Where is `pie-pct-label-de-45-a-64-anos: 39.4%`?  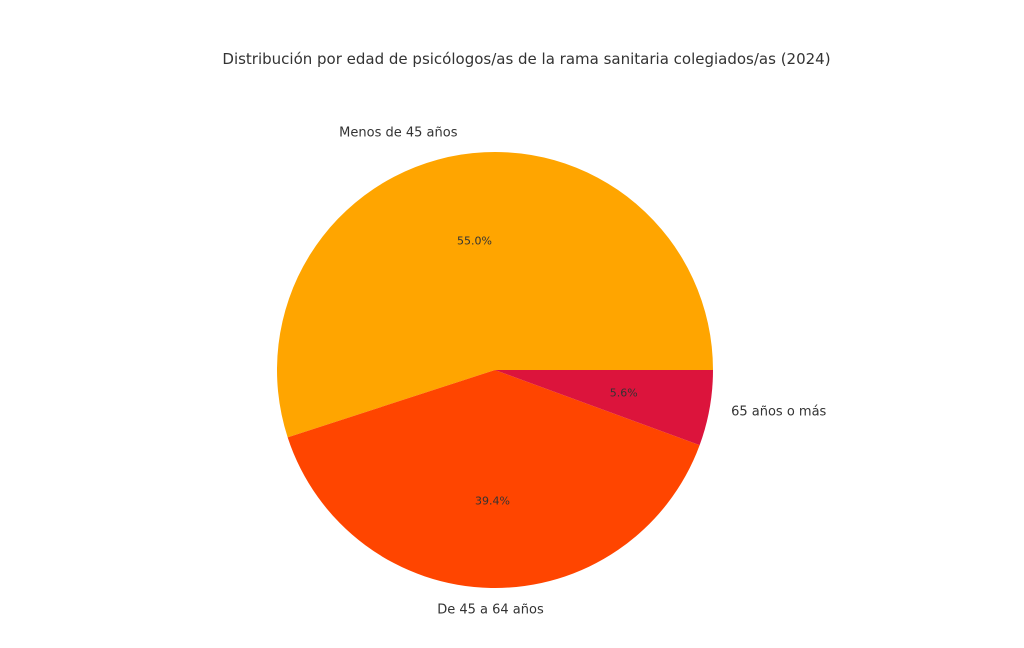
pie-pct-label-de-45-a-64-anos: 39.4% is located at coordinates (492, 500).